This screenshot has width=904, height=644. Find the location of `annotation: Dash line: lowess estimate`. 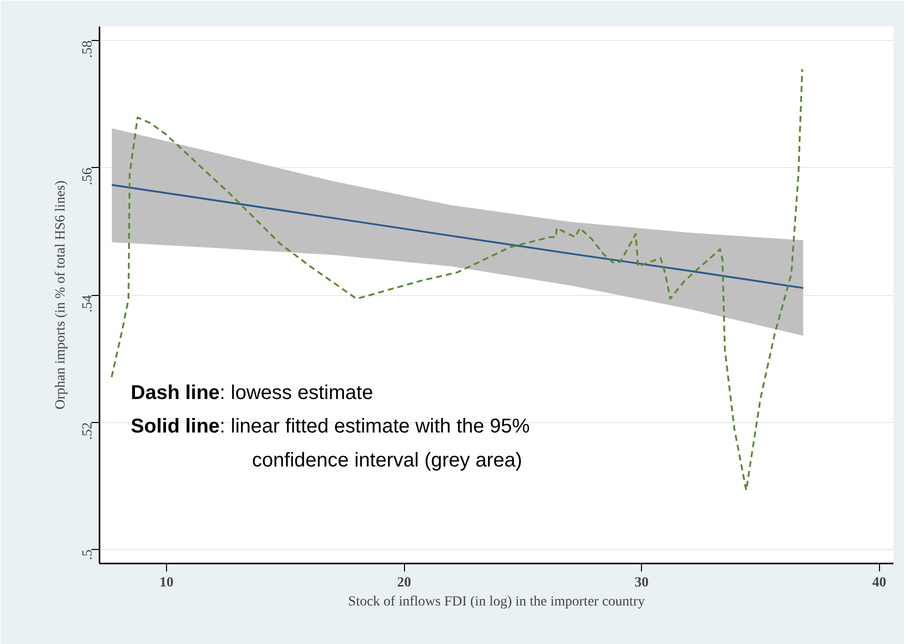

annotation: Dash line: lowess estimate is located at coordinates (252, 393).